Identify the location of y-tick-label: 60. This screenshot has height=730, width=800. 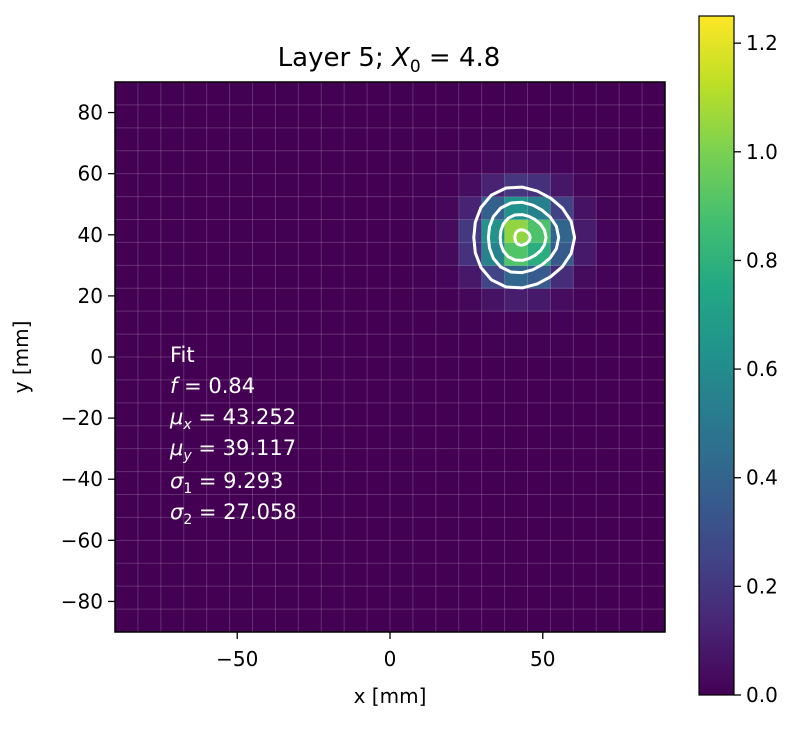
(90, 174).